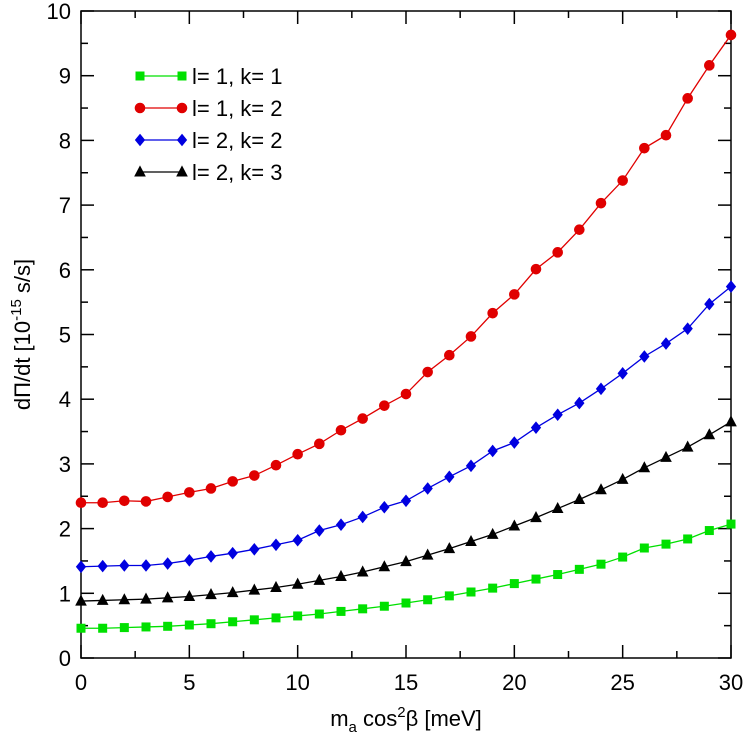  Describe the element at coordinates (444, 718) in the screenshot. I see `x-axis-label-end: β [meV]` at that location.